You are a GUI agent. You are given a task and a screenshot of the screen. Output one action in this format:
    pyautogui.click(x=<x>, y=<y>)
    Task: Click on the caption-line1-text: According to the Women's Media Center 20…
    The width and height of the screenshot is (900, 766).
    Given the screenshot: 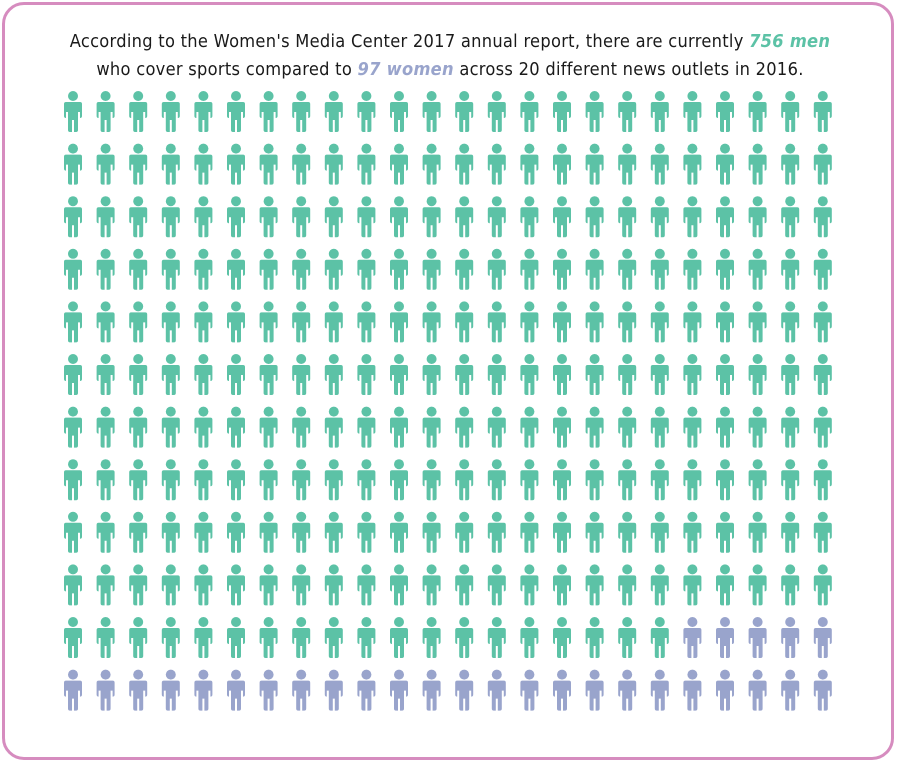 What is the action you would take?
    pyautogui.click(x=409, y=42)
    